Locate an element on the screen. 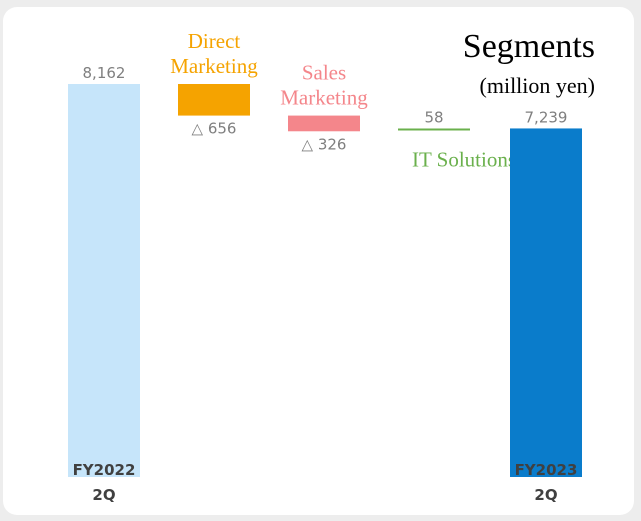  category-label-it-solutions-1: IT Solutions is located at coordinates (464, 159).